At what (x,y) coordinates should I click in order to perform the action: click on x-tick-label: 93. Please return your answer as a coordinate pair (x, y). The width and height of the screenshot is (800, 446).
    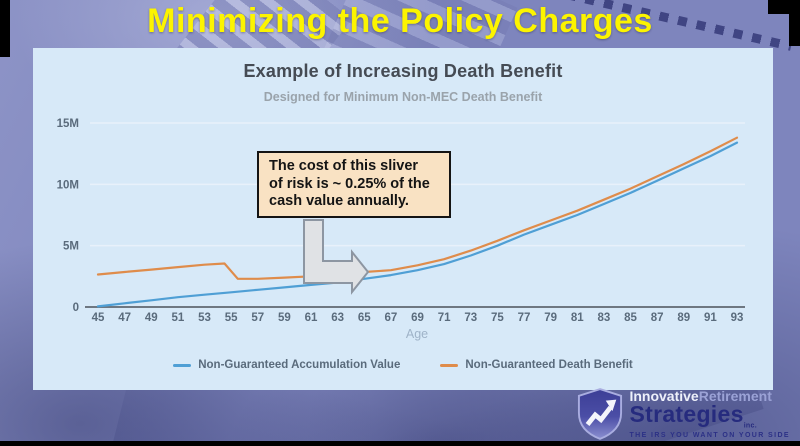
    Looking at the image, I should click on (737, 318).